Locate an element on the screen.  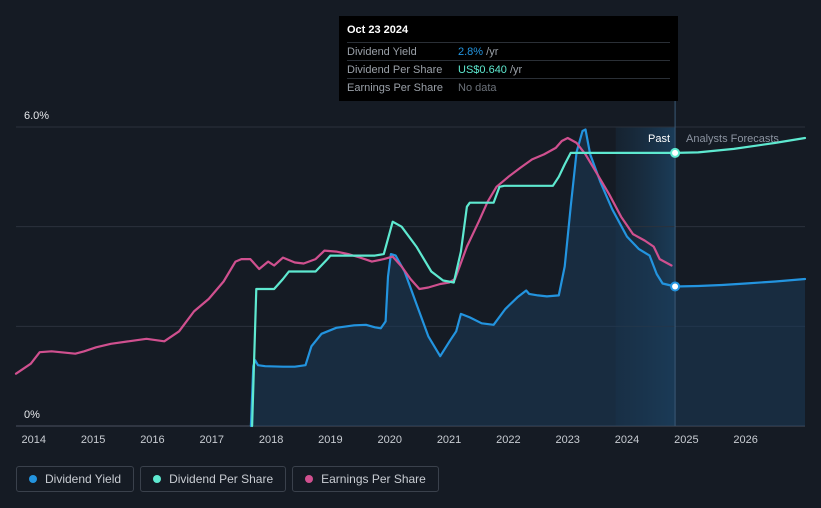
x-tick-label: 2023 is located at coordinates (567, 440).